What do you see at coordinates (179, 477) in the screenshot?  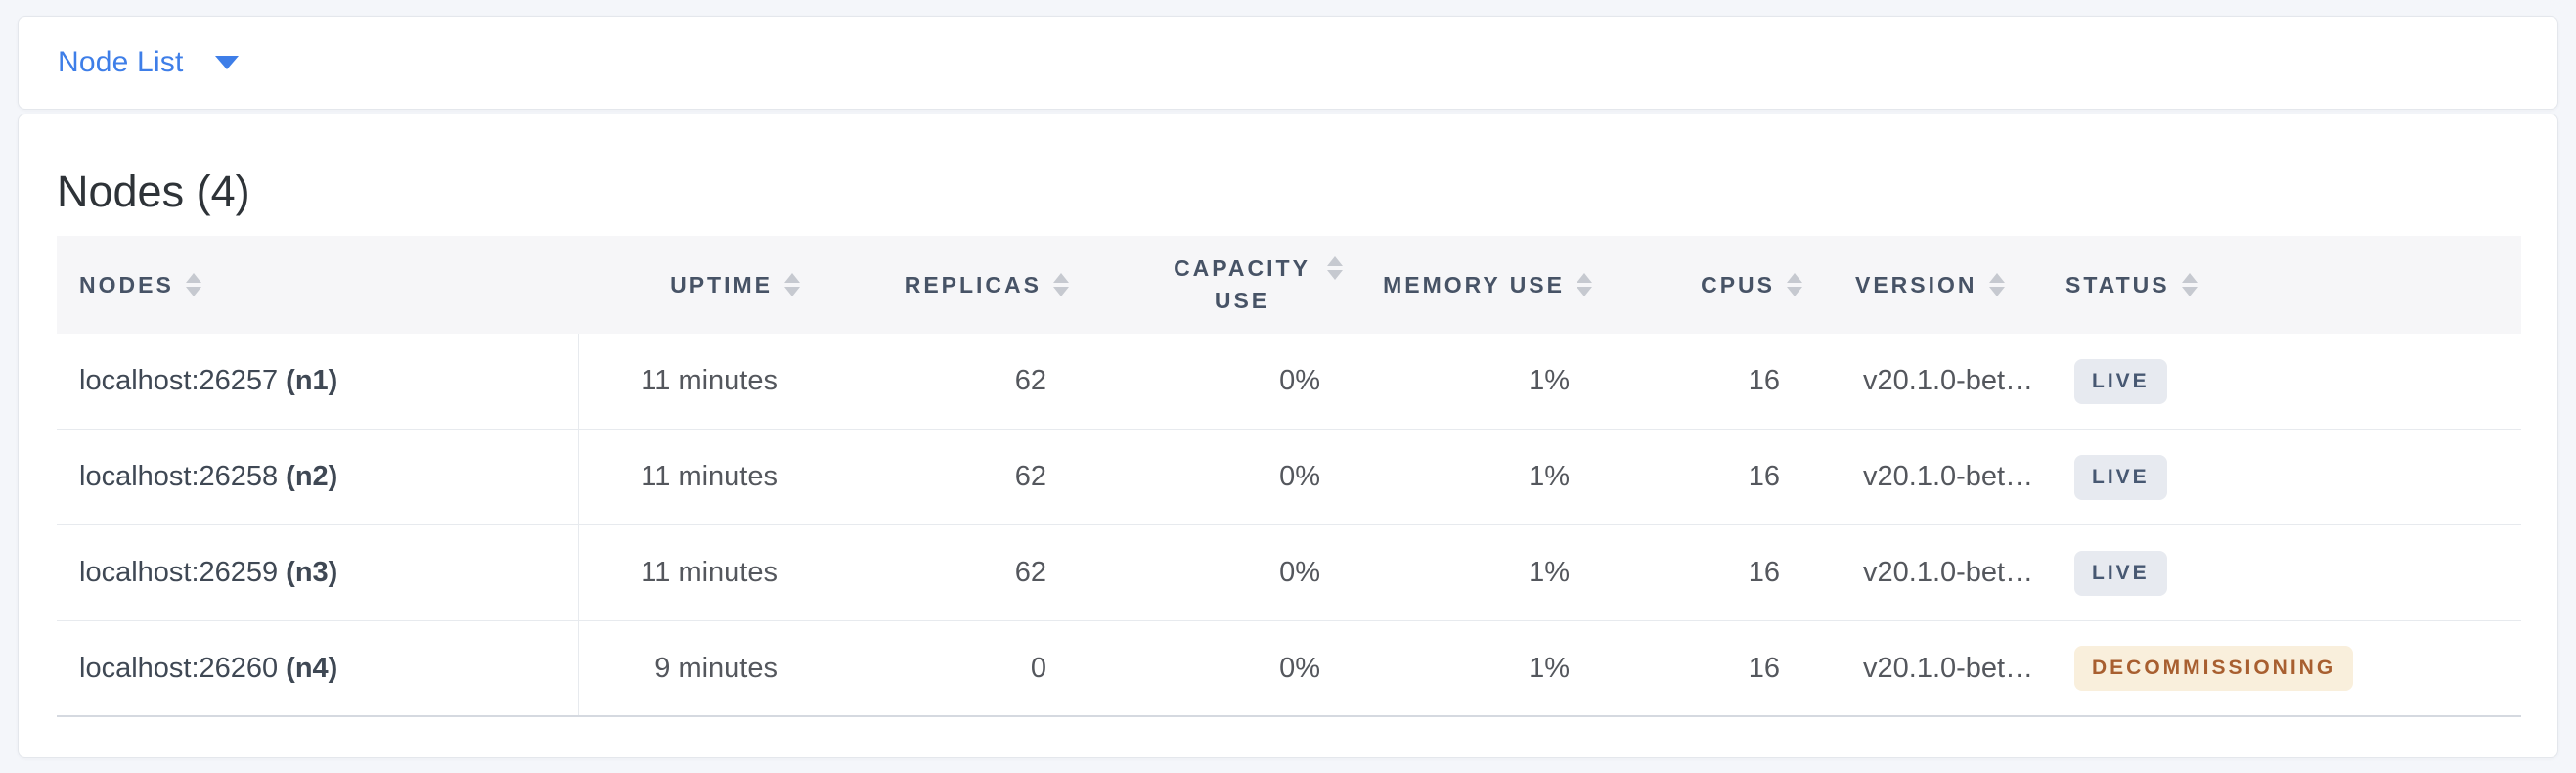 I see `node-address: localhost:26258` at bounding box center [179, 477].